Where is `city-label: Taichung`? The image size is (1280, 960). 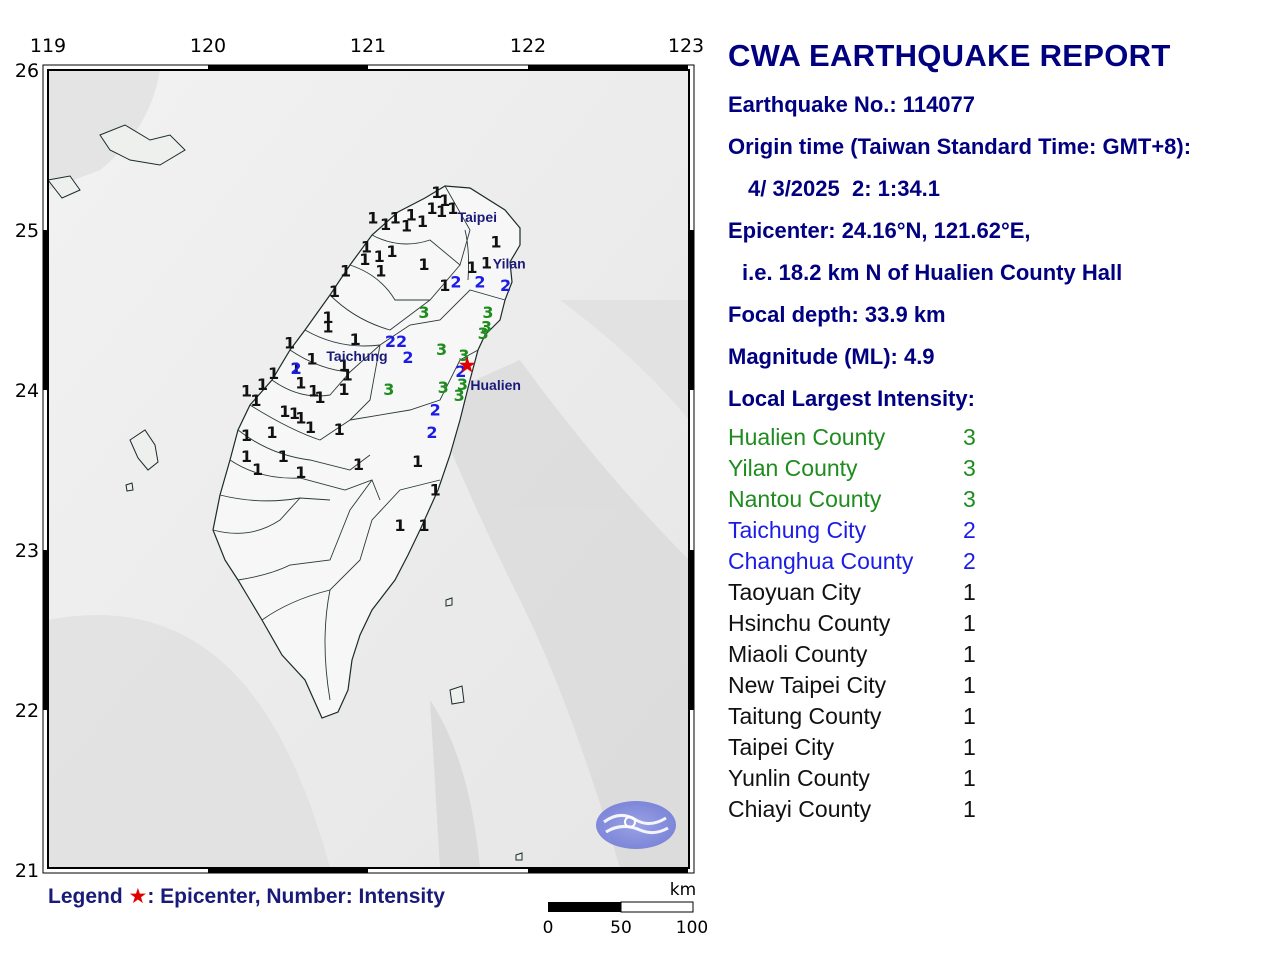 city-label: Taichung is located at coordinates (356, 356).